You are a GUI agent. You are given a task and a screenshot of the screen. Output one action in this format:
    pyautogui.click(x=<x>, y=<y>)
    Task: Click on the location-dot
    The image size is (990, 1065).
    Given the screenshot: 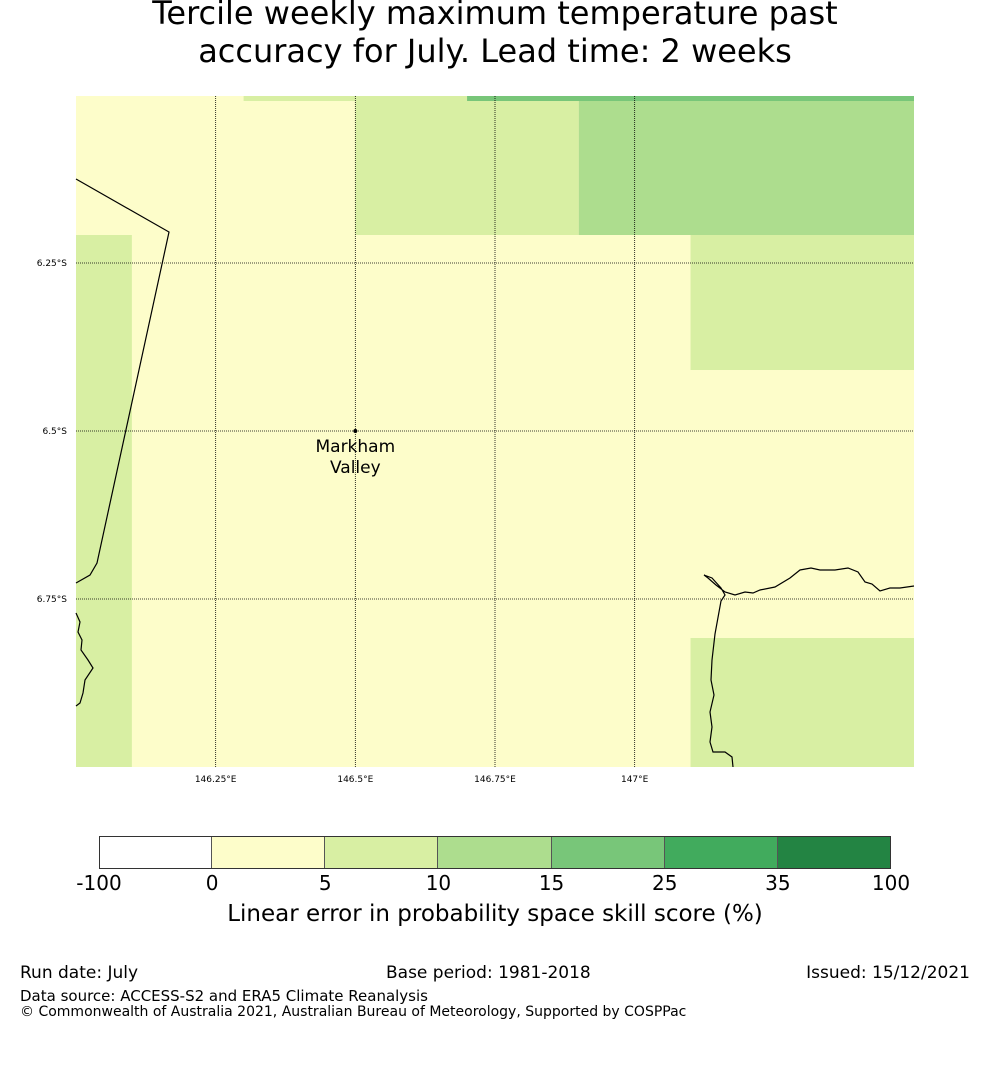 What is the action you would take?
    pyautogui.click(x=355, y=431)
    